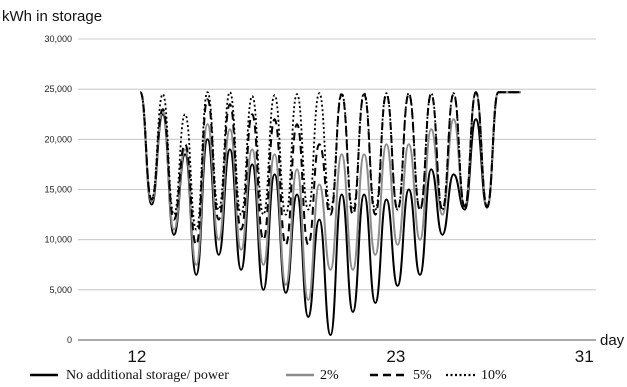 This screenshot has width=627, height=387. I want to click on x-tick-label: 12, so click(136, 356).